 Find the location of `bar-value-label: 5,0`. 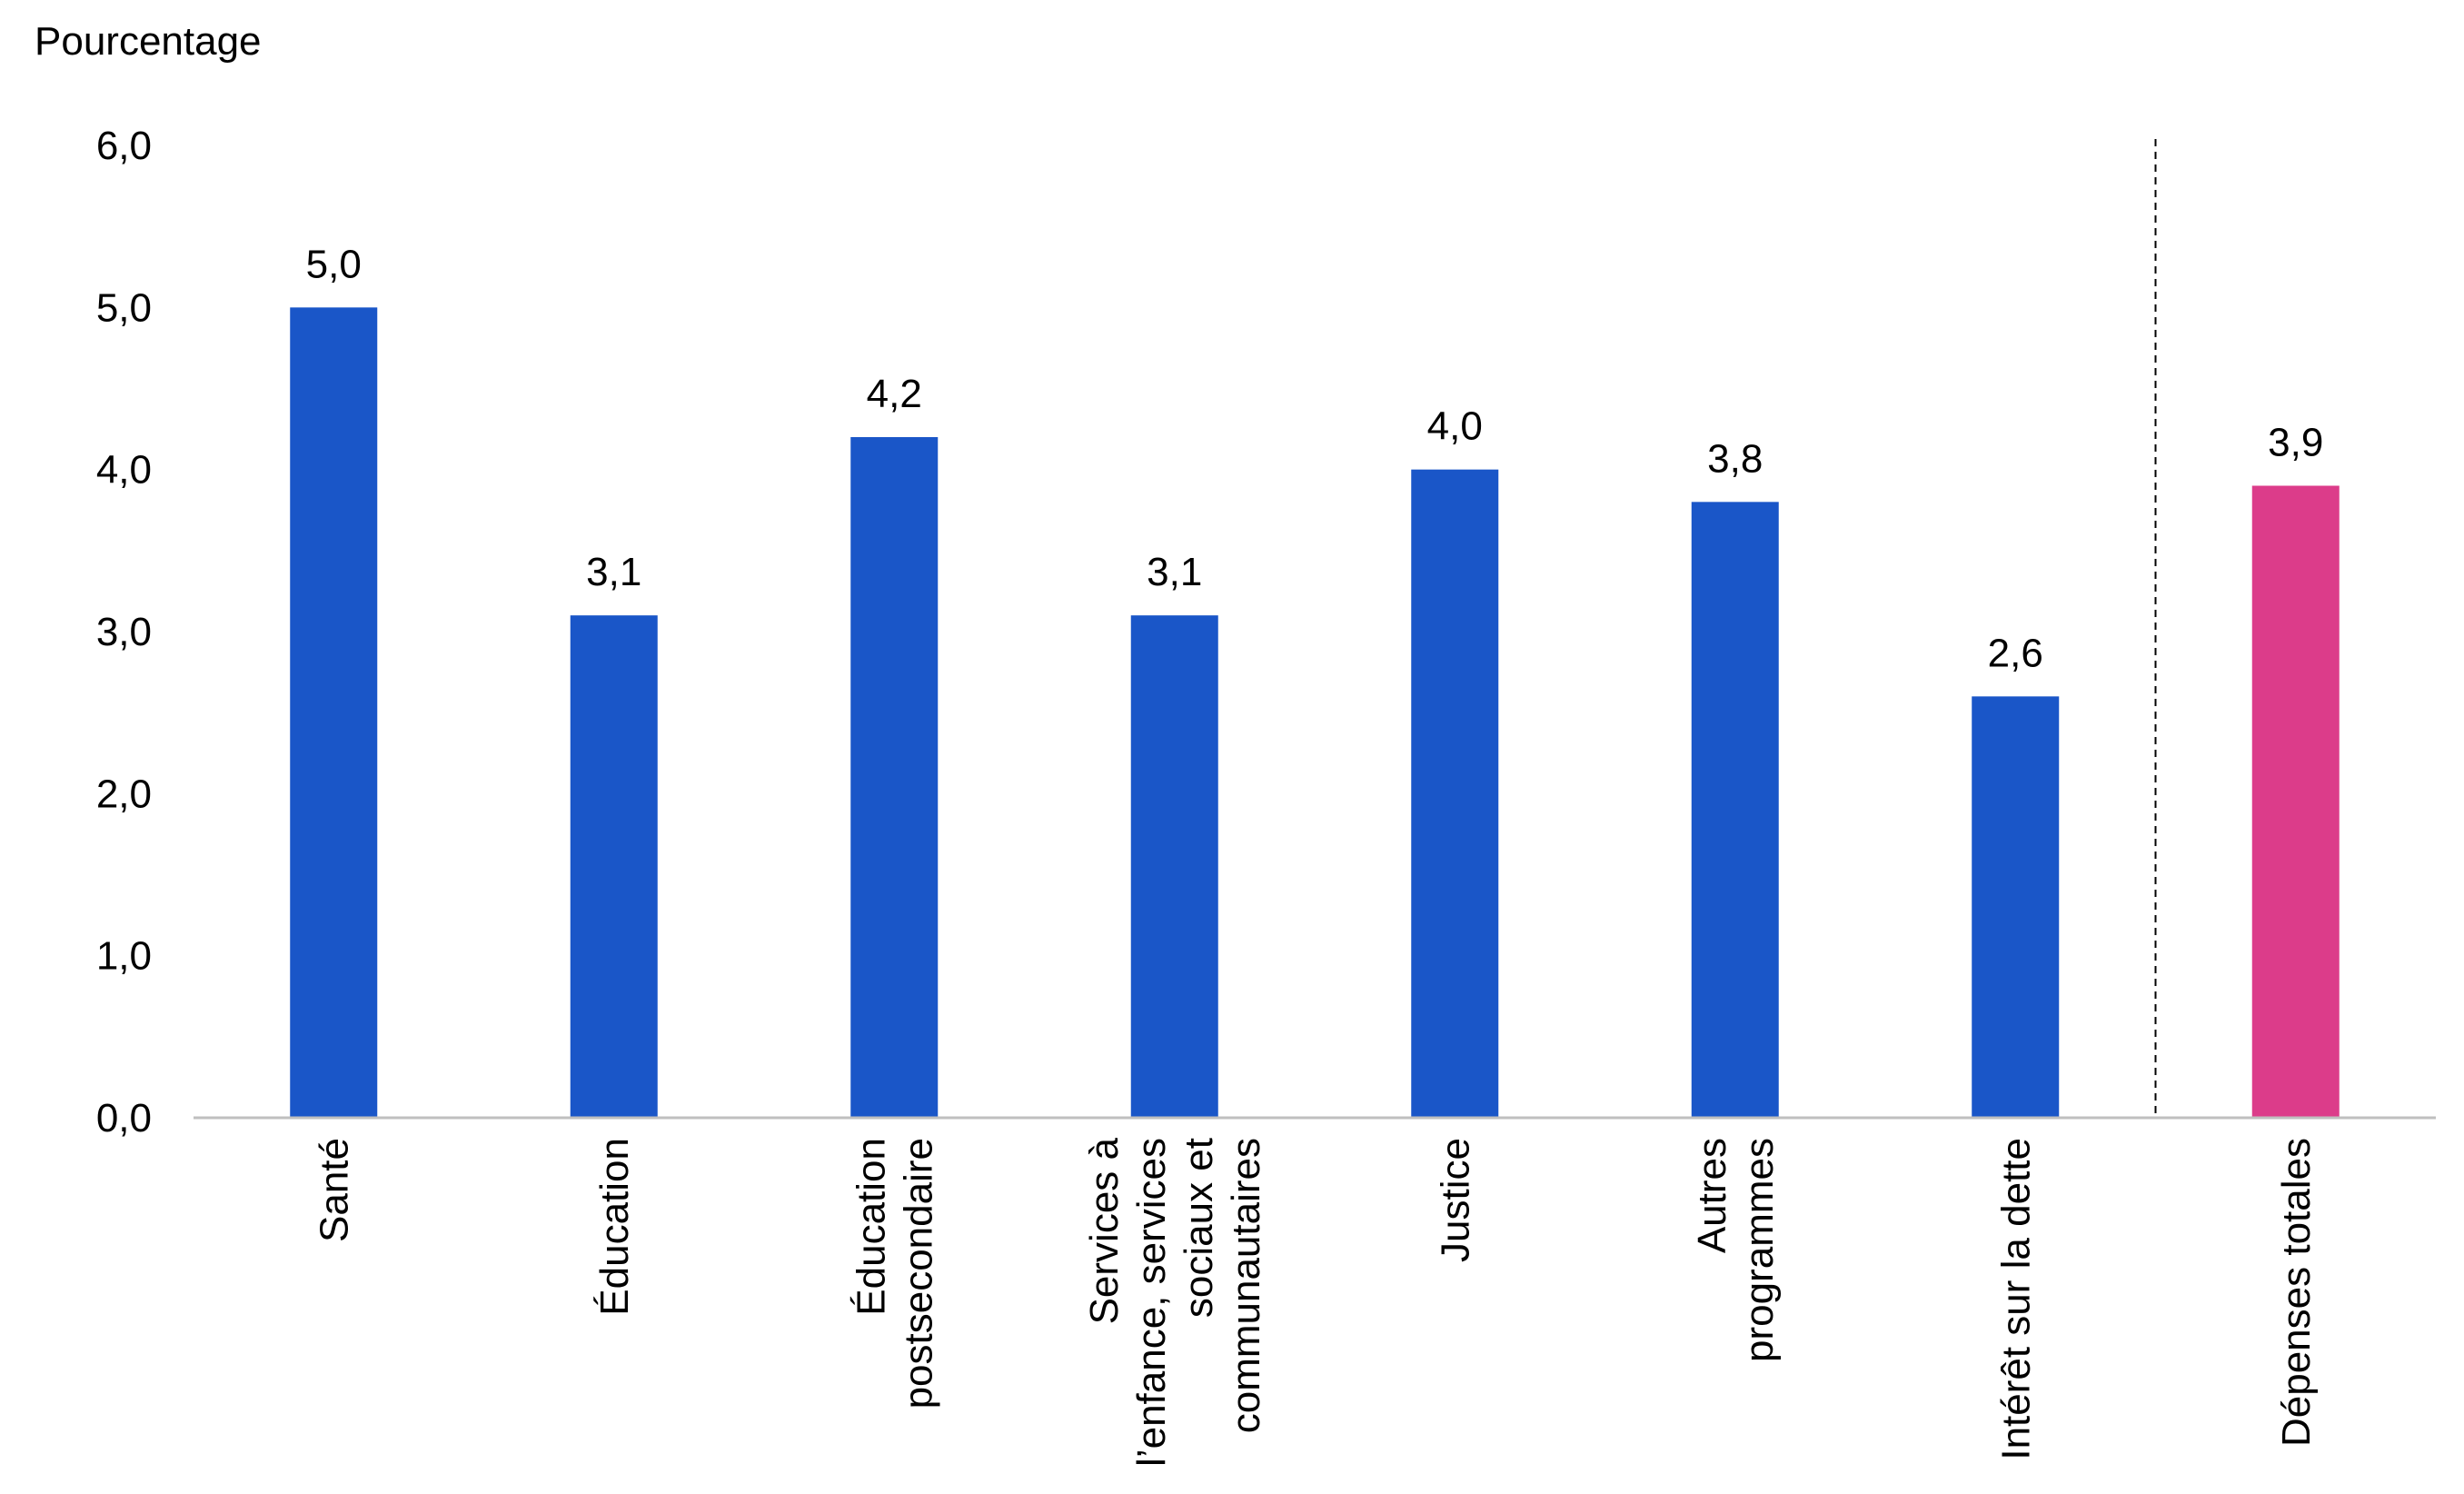

bar-value-label: 5,0 is located at coordinates (334, 264).